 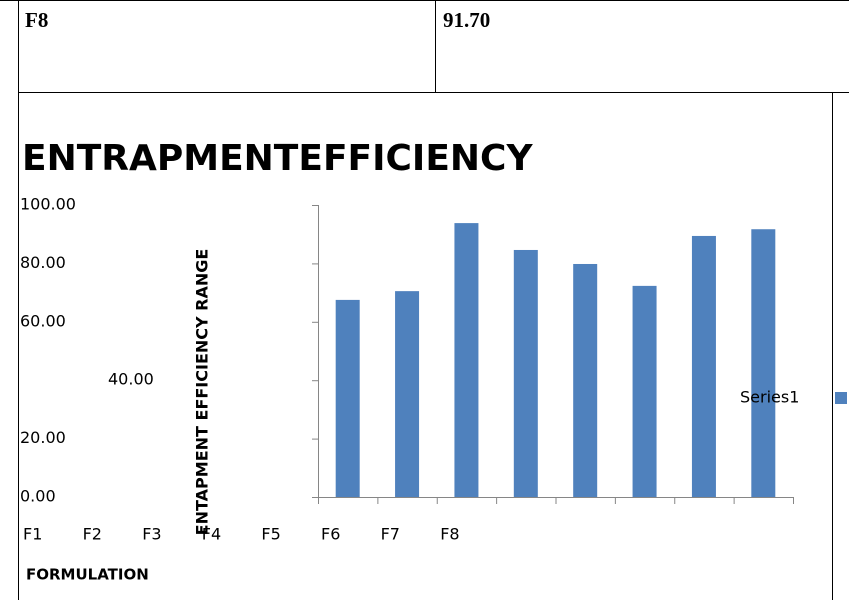 I want to click on legend-label: Series1, so click(x=769, y=397).